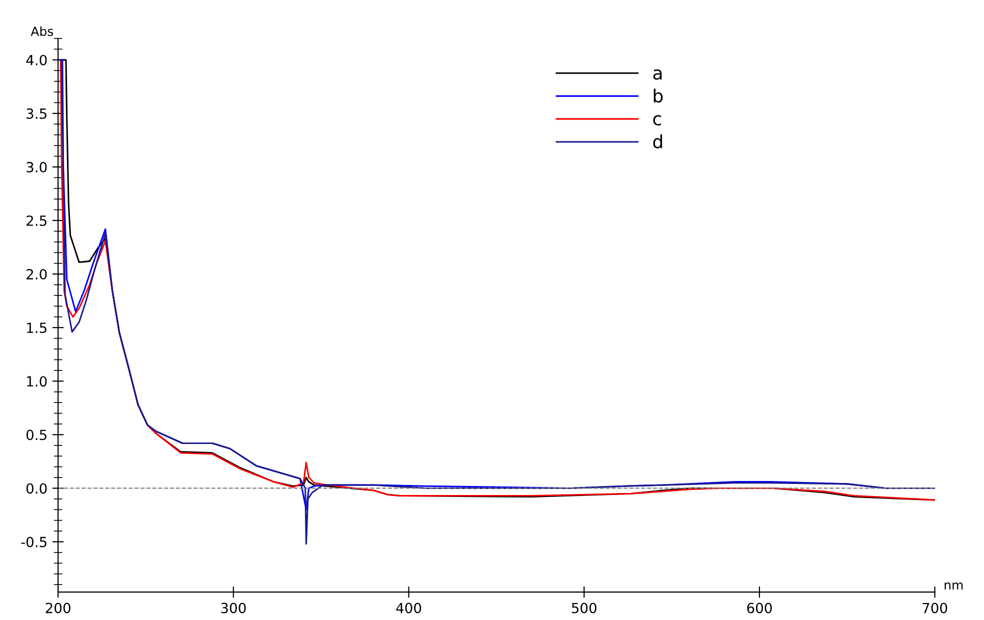  Describe the element at coordinates (759, 608) in the screenshot. I see `x-tick-label: 600` at that location.